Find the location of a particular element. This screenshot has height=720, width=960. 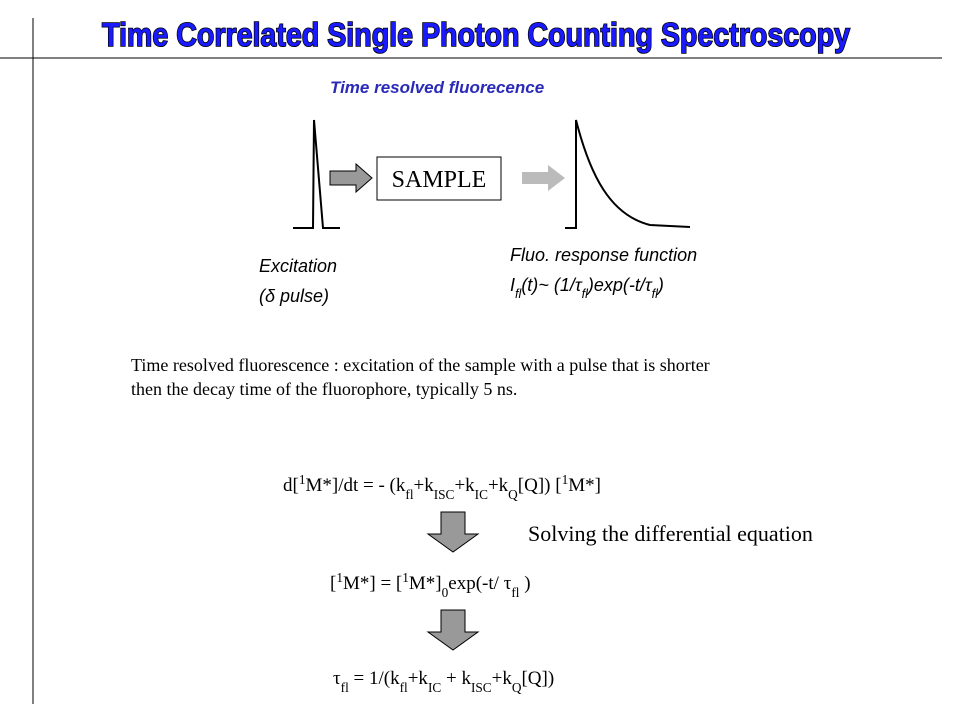

formula-part: )exp(-t/ is located at coordinates (616, 285).